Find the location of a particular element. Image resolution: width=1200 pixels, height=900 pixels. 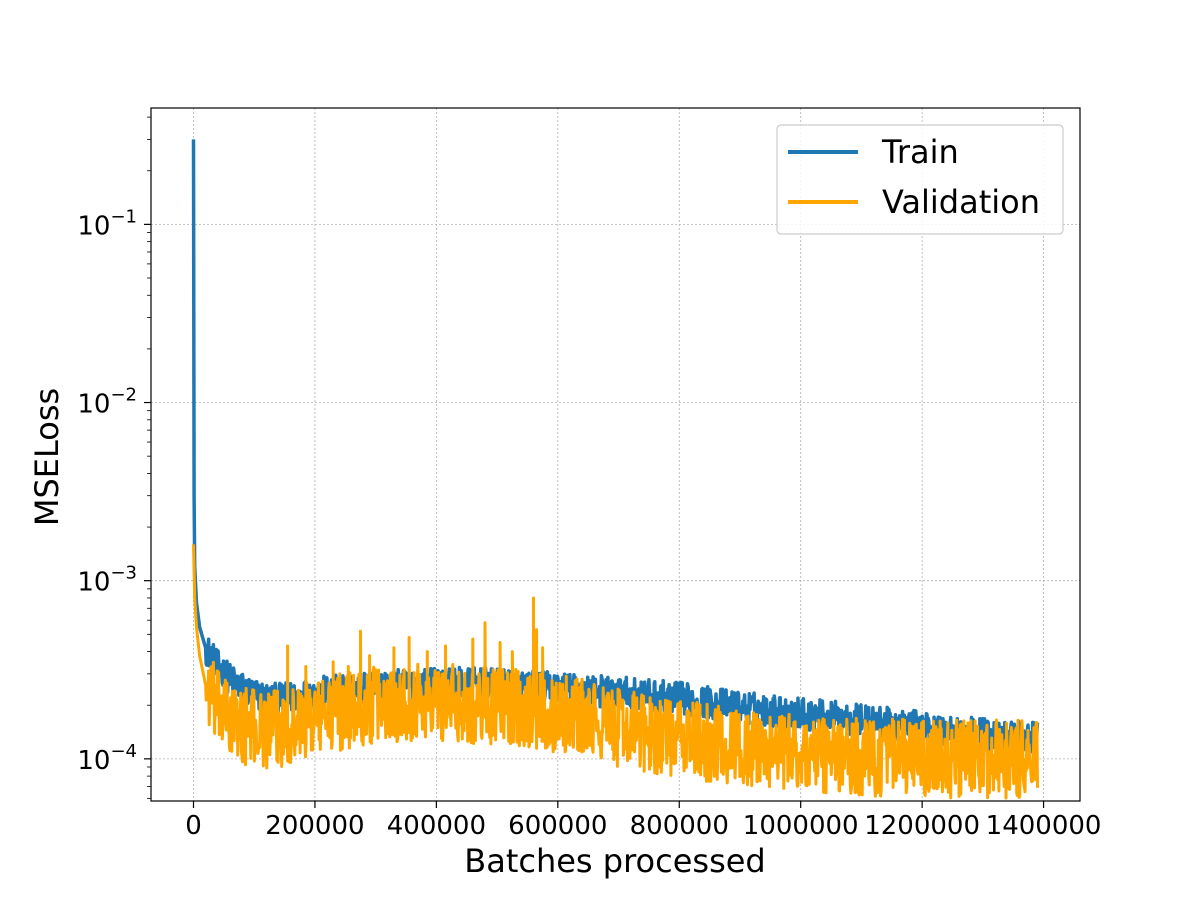

y-tick-label: 10⁻⁴ is located at coordinates (107, 758).